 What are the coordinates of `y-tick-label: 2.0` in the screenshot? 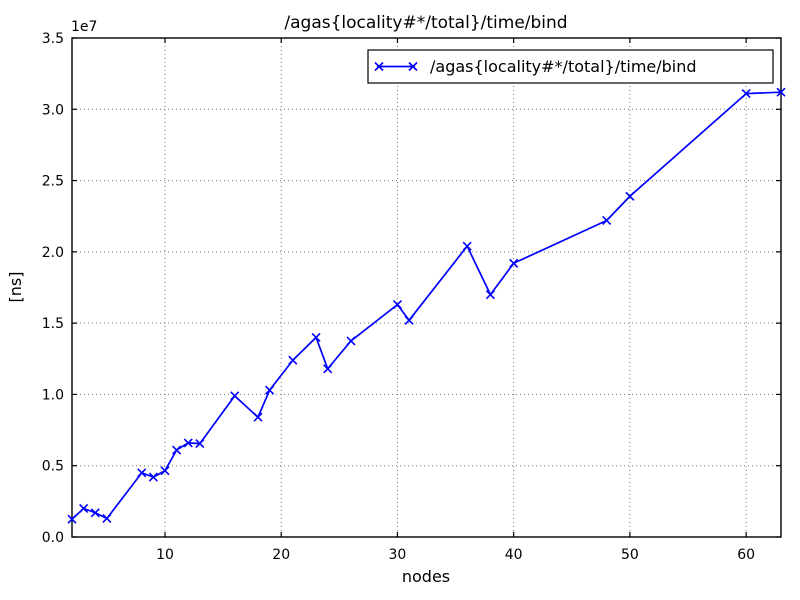 It's located at (53, 253).